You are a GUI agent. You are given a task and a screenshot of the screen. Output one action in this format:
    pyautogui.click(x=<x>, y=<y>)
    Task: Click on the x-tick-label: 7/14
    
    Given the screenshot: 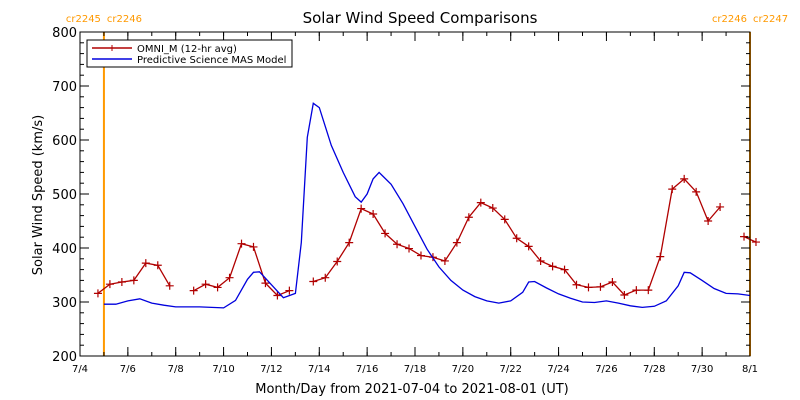 What is the action you would take?
    pyautogui.click(x=319, y=369)
    